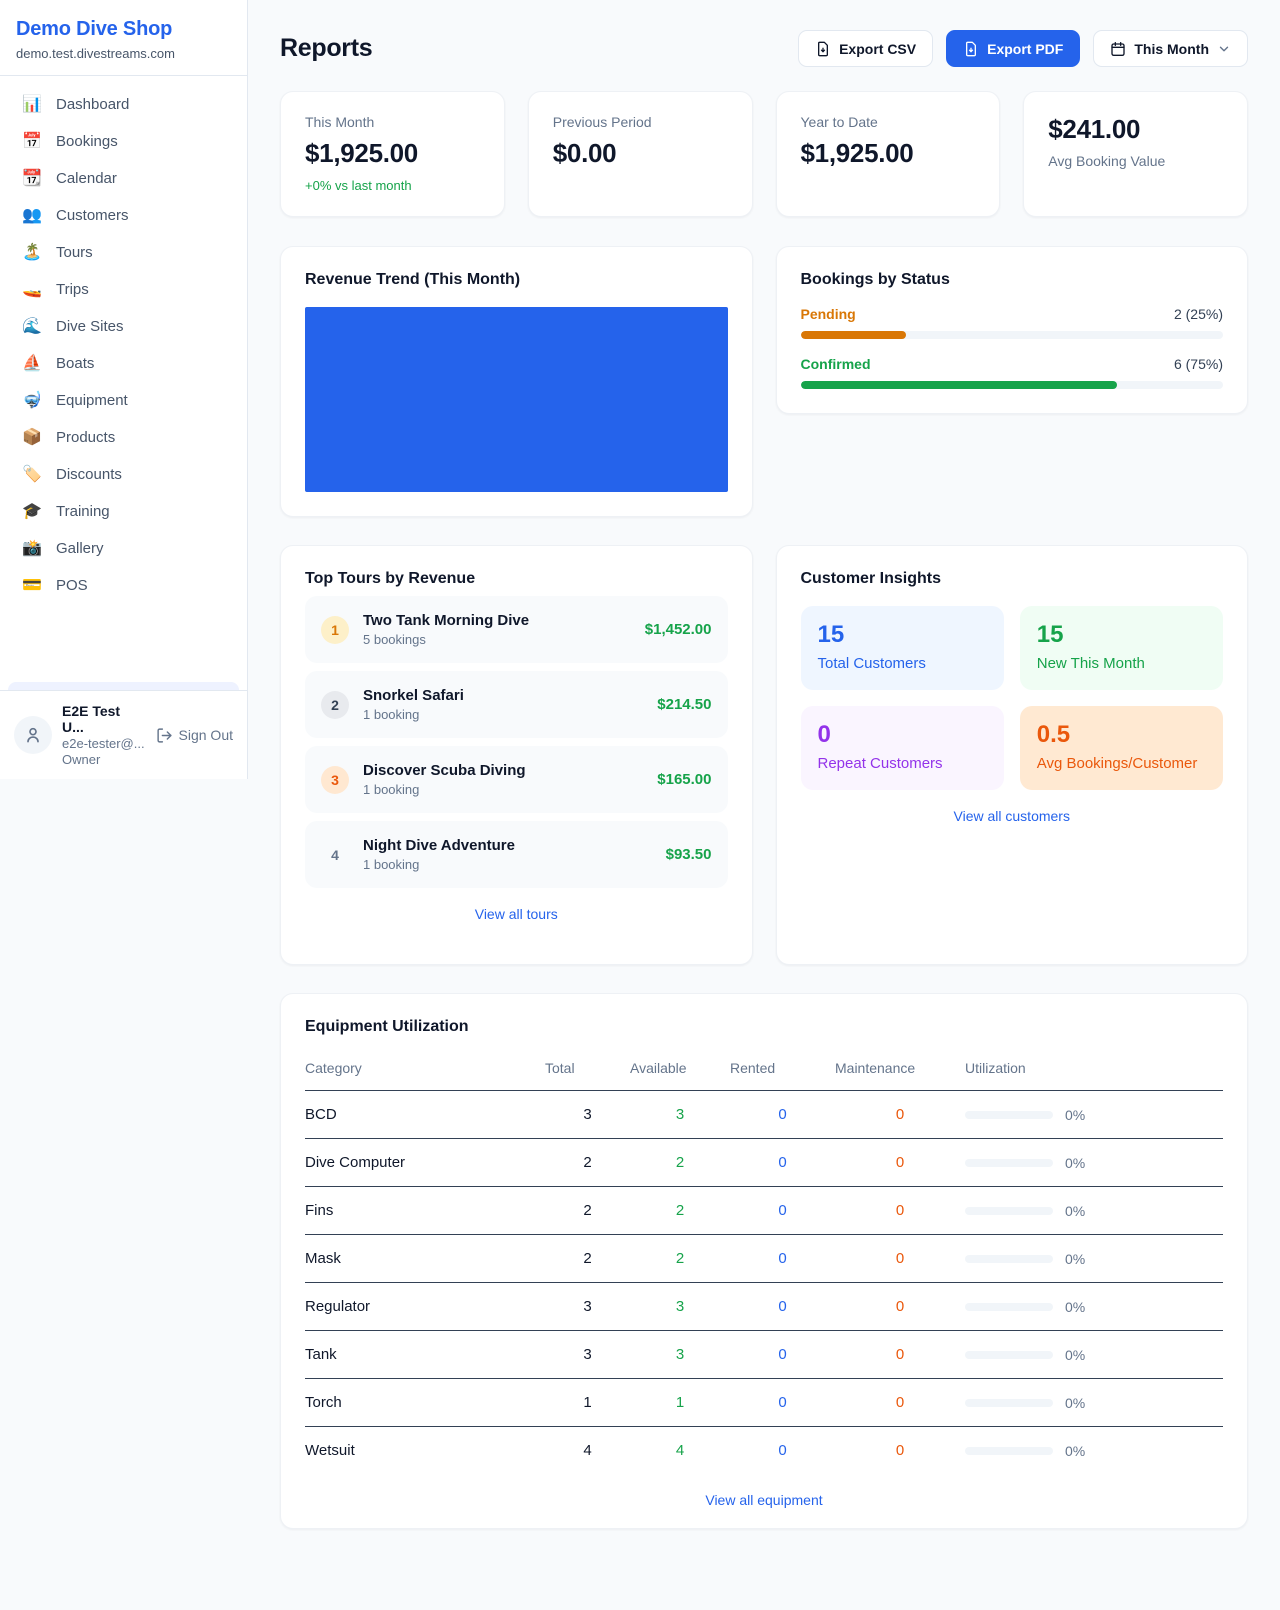 This screenshot has width=1280, height=1610. Describe the element at coordinates (326, 48) in the screenshot. I see `page-title: Reports` at that location.